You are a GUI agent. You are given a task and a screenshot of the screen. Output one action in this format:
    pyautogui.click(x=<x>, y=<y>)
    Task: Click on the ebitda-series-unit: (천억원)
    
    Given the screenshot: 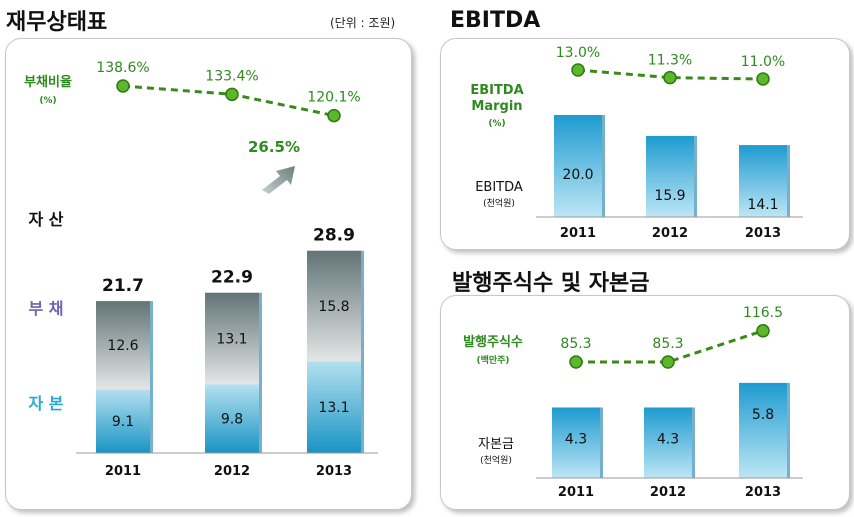 What is the action you would take?
    pyautogui.click(x=499, y=203)
    